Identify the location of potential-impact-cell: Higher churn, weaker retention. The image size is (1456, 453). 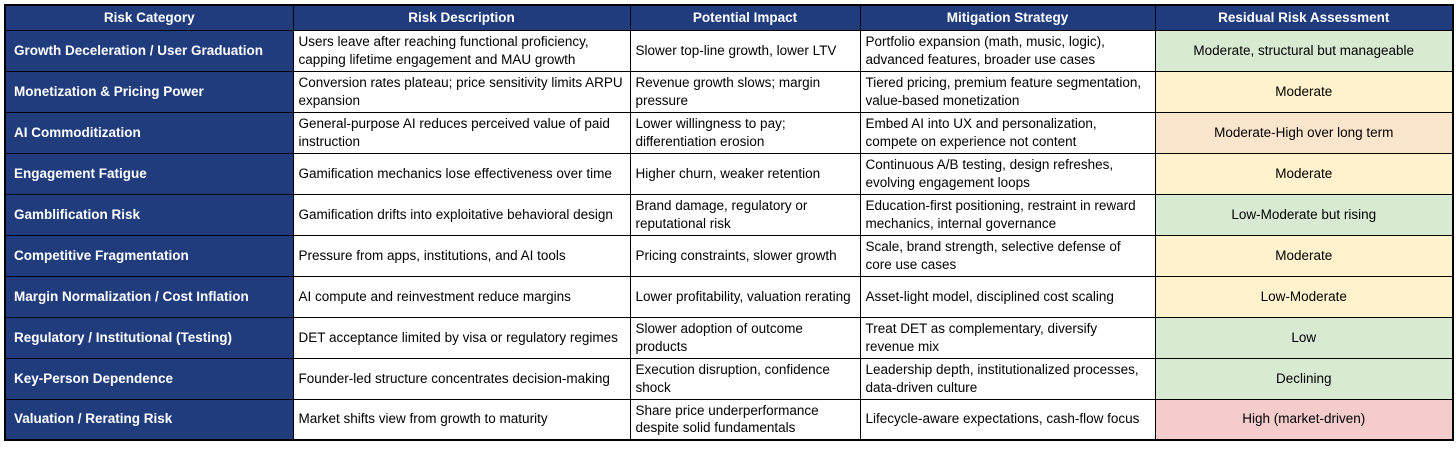
(745, 173).